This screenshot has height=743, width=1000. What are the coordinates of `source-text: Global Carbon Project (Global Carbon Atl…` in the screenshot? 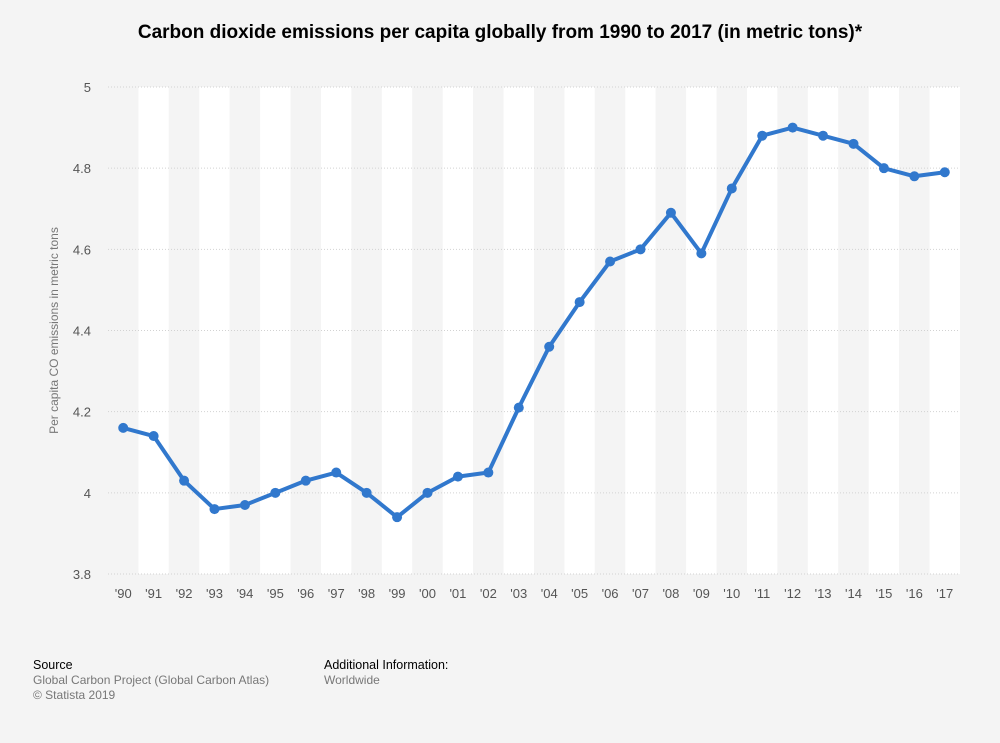 It's located at (151, 680).